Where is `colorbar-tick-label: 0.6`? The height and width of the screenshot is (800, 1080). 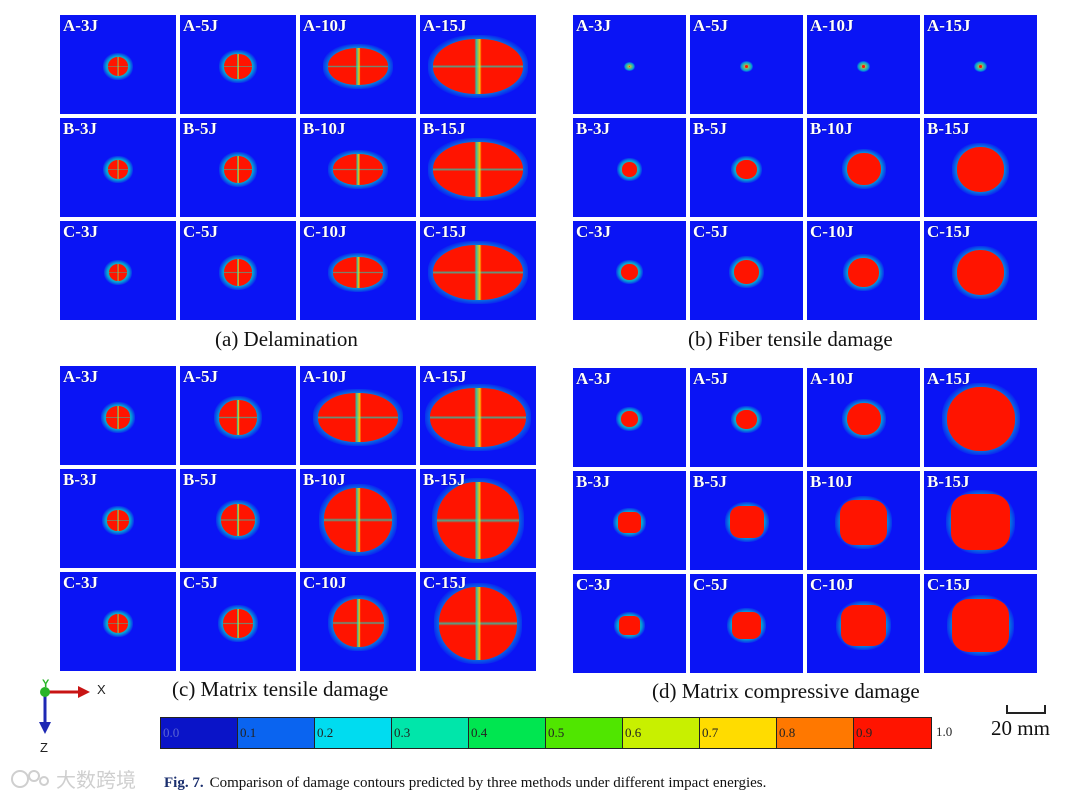 colorbar-tick-label: 0.6 is located at coordinates (633, 732).